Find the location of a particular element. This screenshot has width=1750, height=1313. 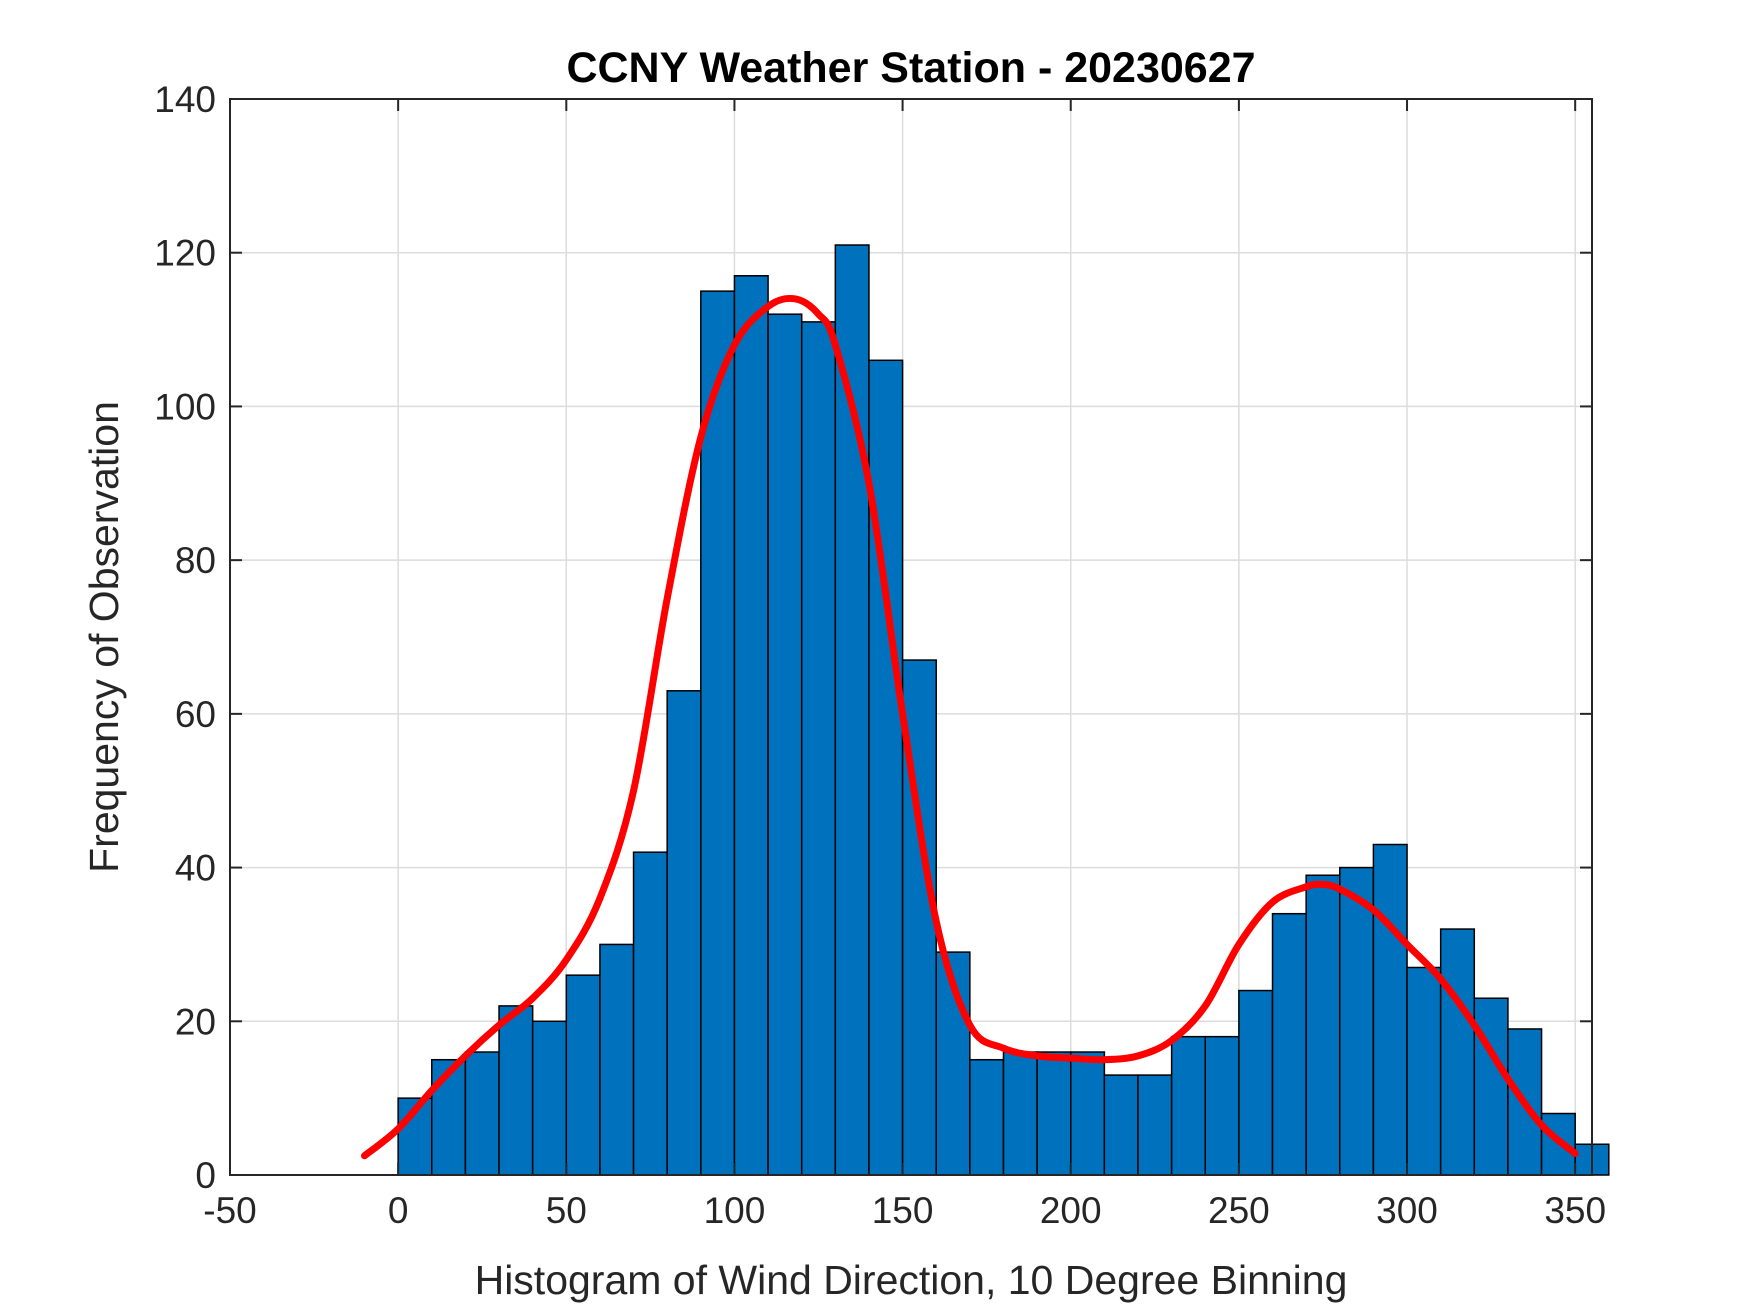

x-tick-label: 50 is located at coordinates (566, 1210).